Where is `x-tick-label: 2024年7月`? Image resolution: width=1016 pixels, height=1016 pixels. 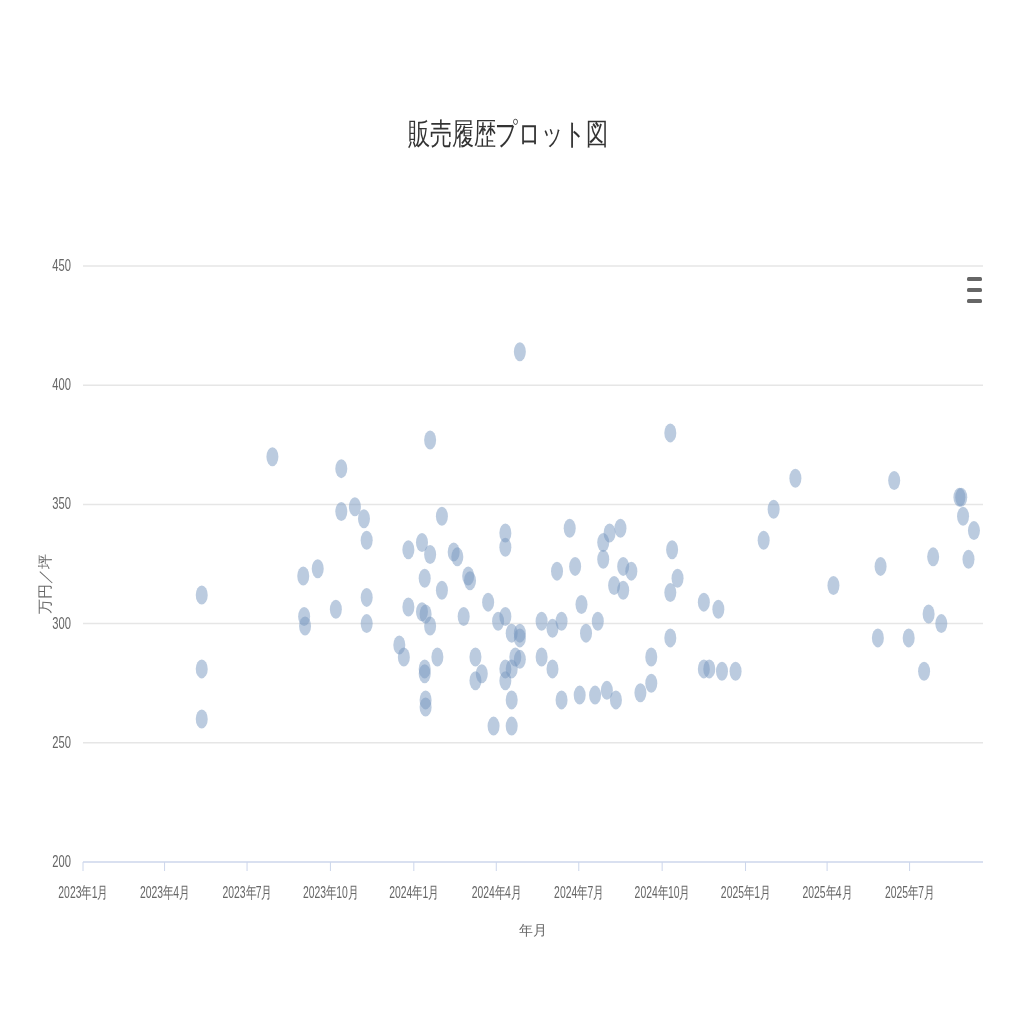 x-tick-label: 2024年7月 is located at coordinates (579, 892).